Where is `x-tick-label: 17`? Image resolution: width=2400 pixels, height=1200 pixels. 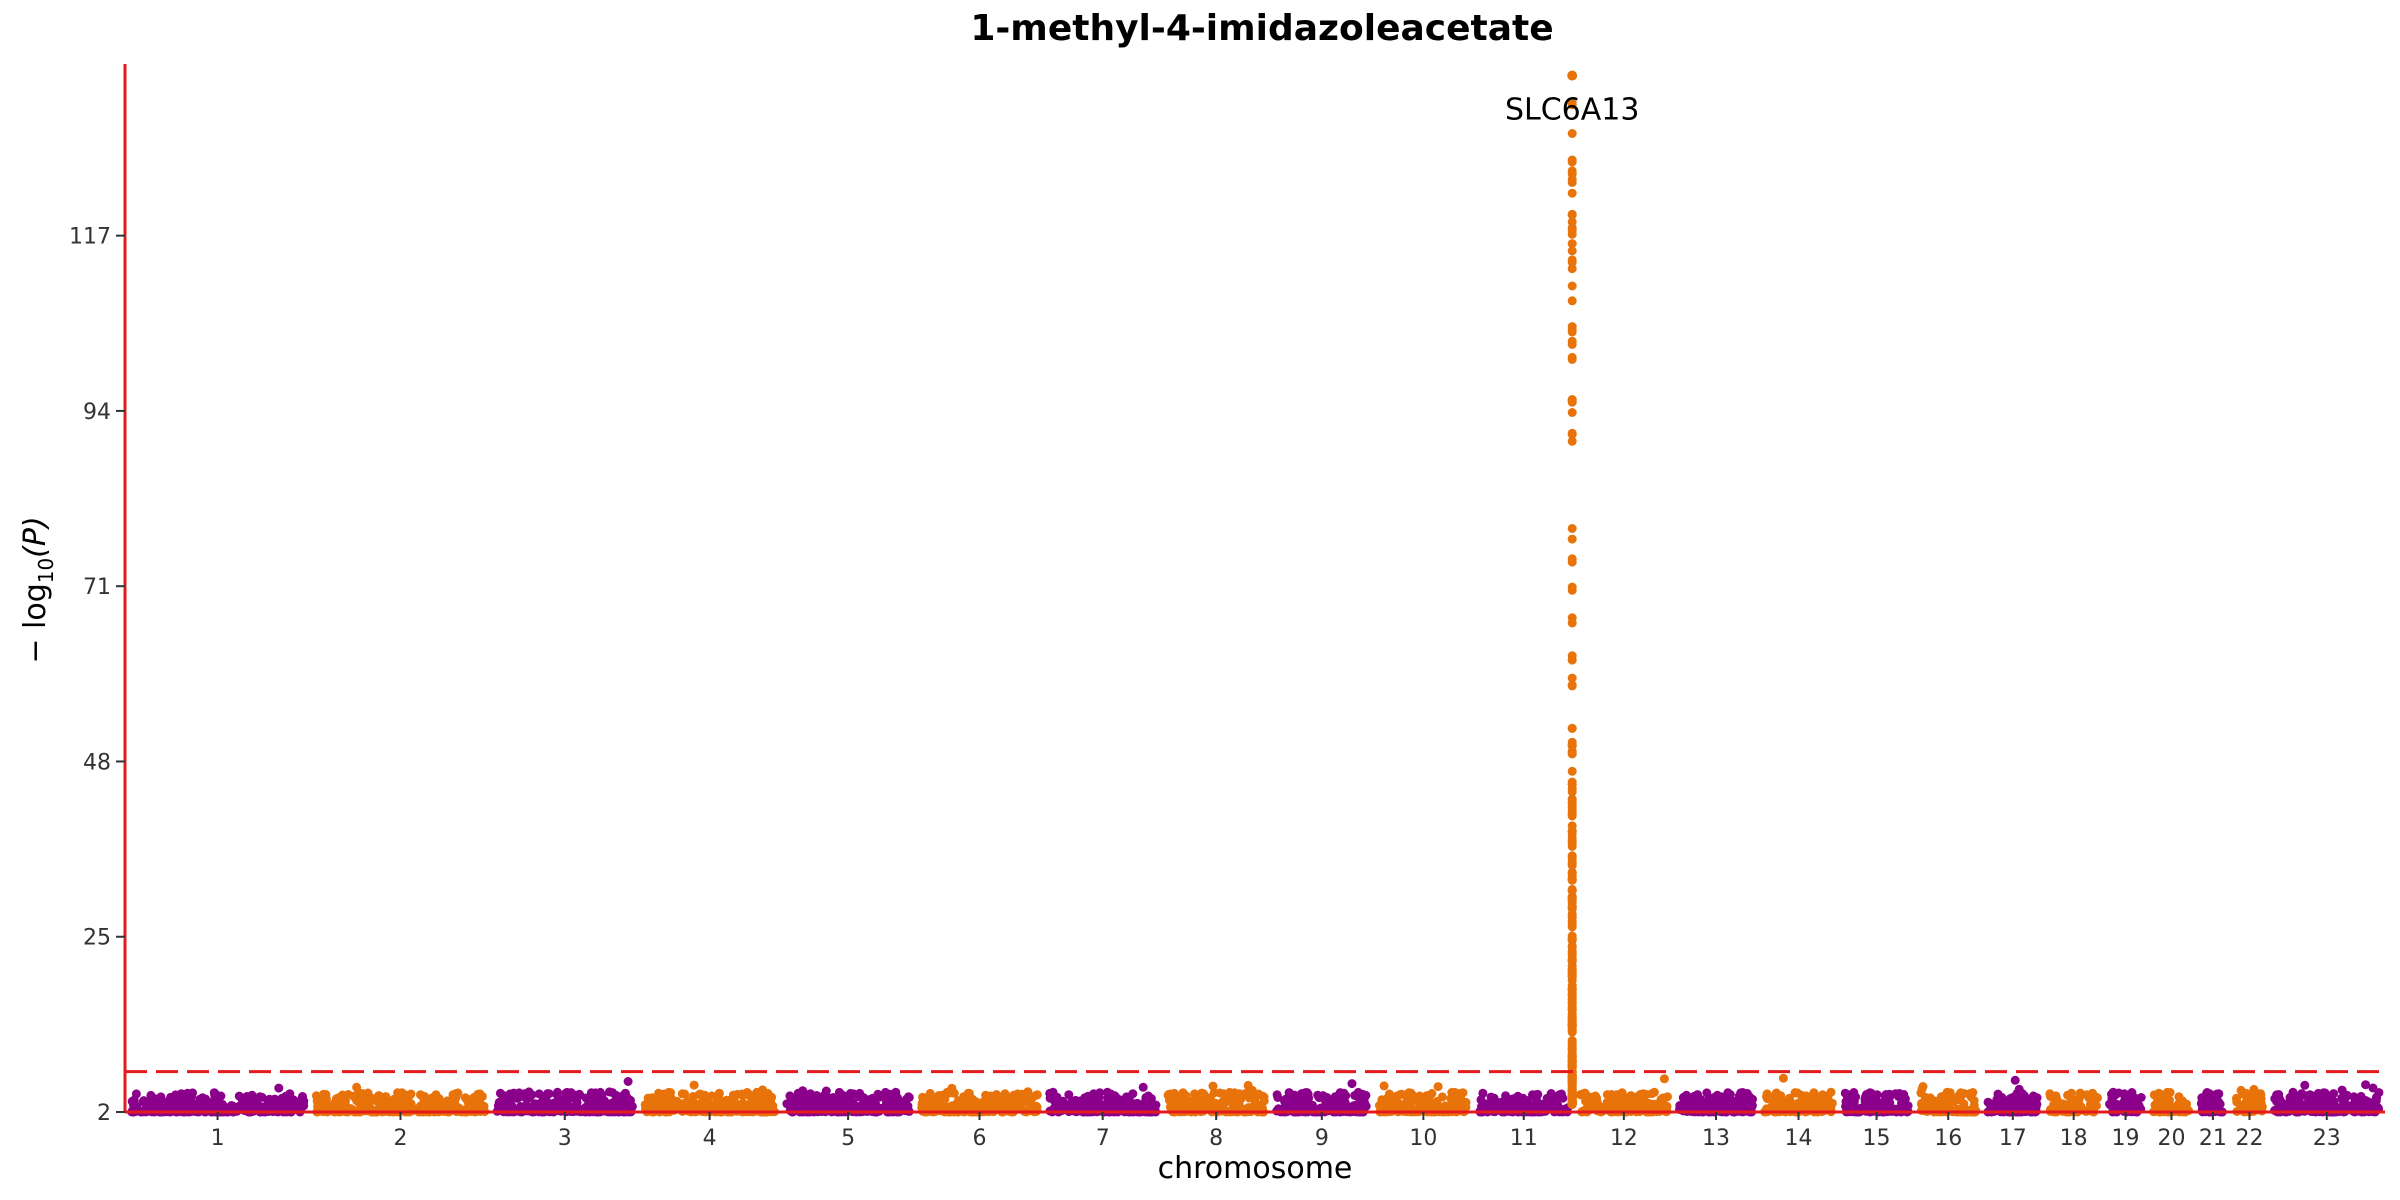
x-tick-label: 17 is located at coordinates (2013, 1138).